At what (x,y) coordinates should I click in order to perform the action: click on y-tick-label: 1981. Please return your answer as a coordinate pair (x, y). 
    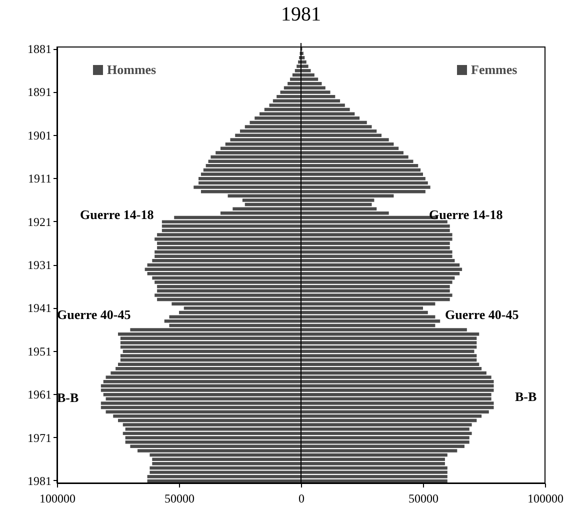
    Looking at the image, I should click on (40, 481).